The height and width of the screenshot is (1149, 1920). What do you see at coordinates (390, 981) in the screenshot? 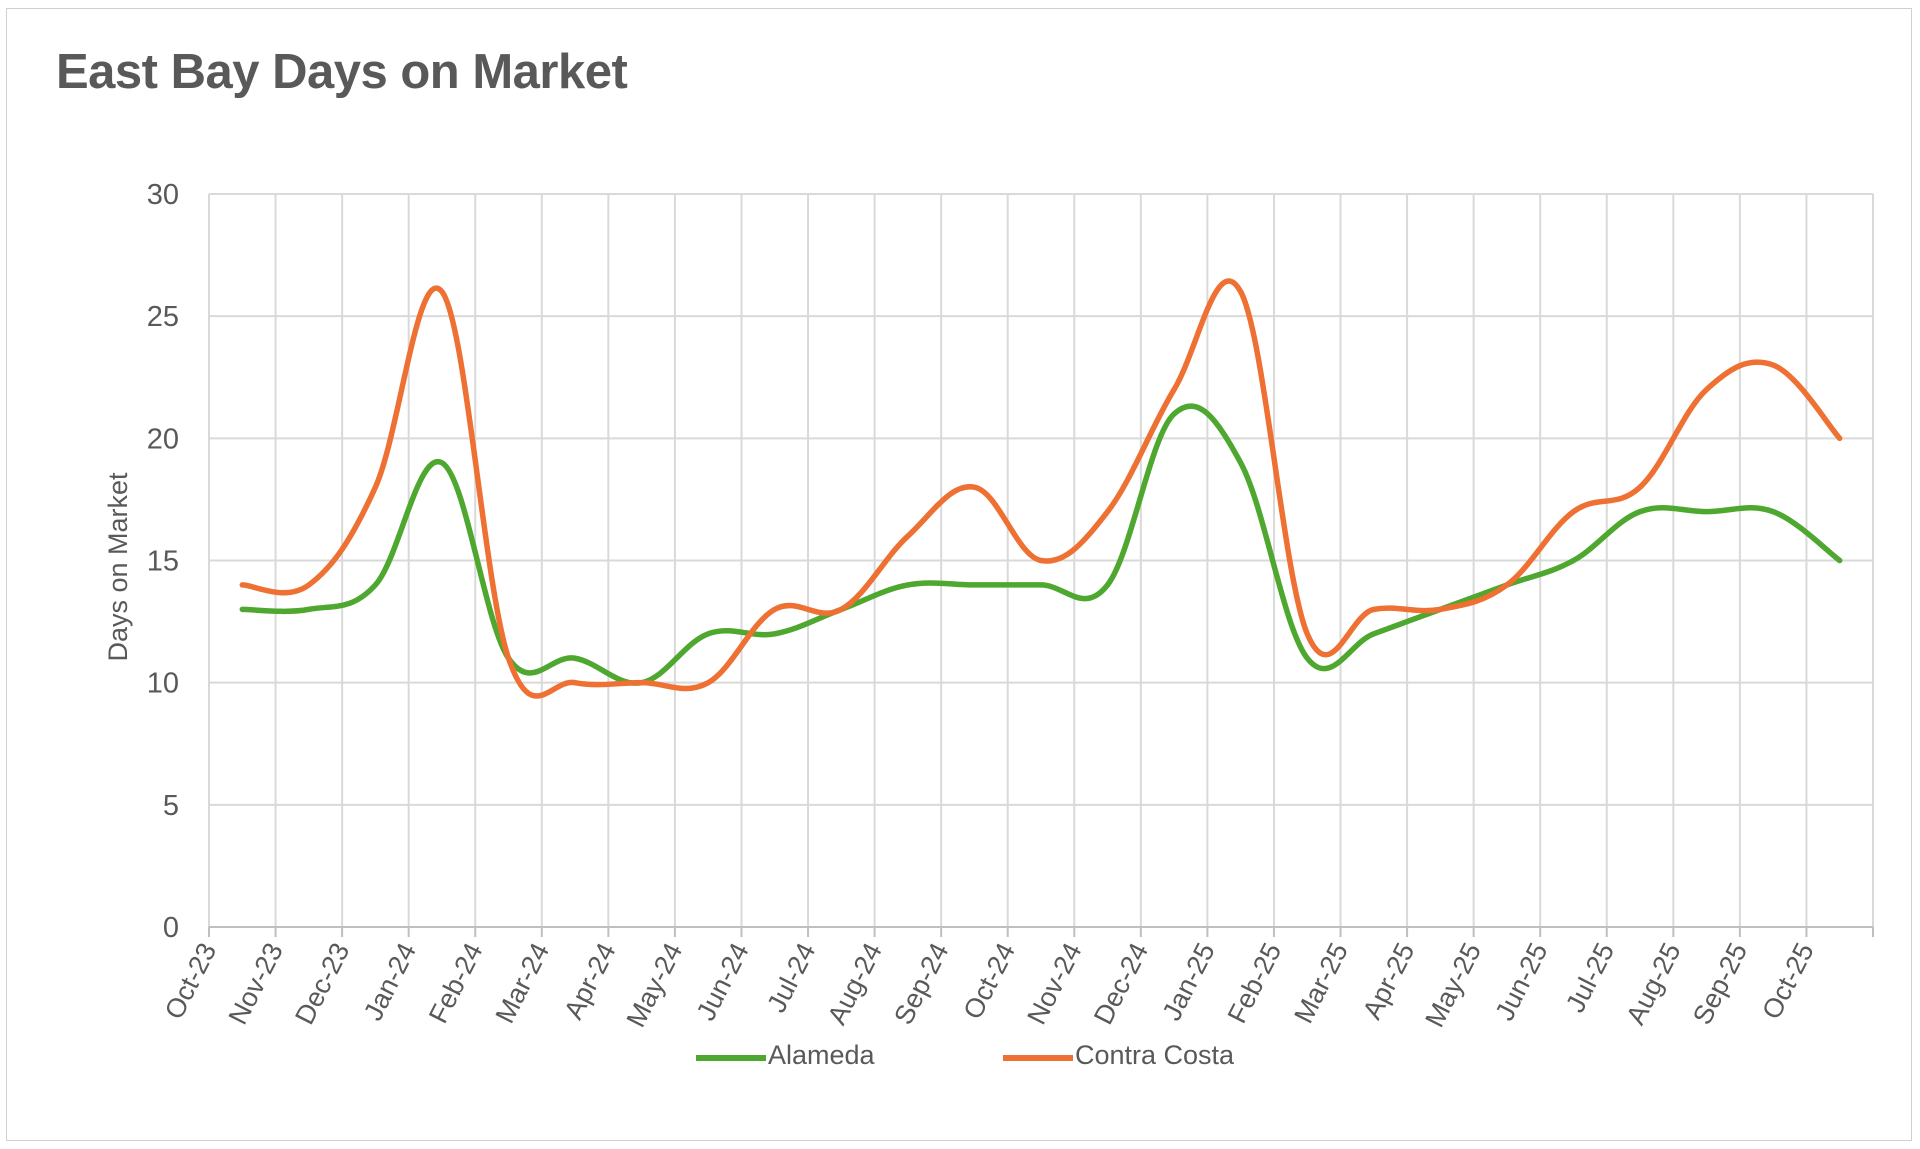
I see `x-tick-label: Jan-24` at bounding box center [390, 981].